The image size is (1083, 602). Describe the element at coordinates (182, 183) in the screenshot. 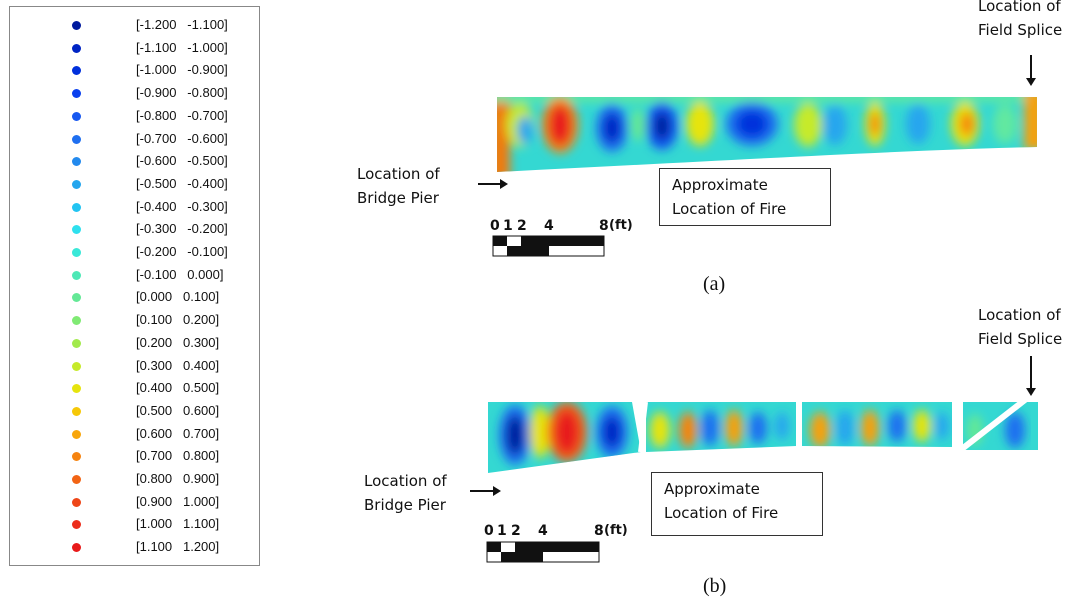

I see `legend-range-label: [-0.500 -0.400]` at that location.